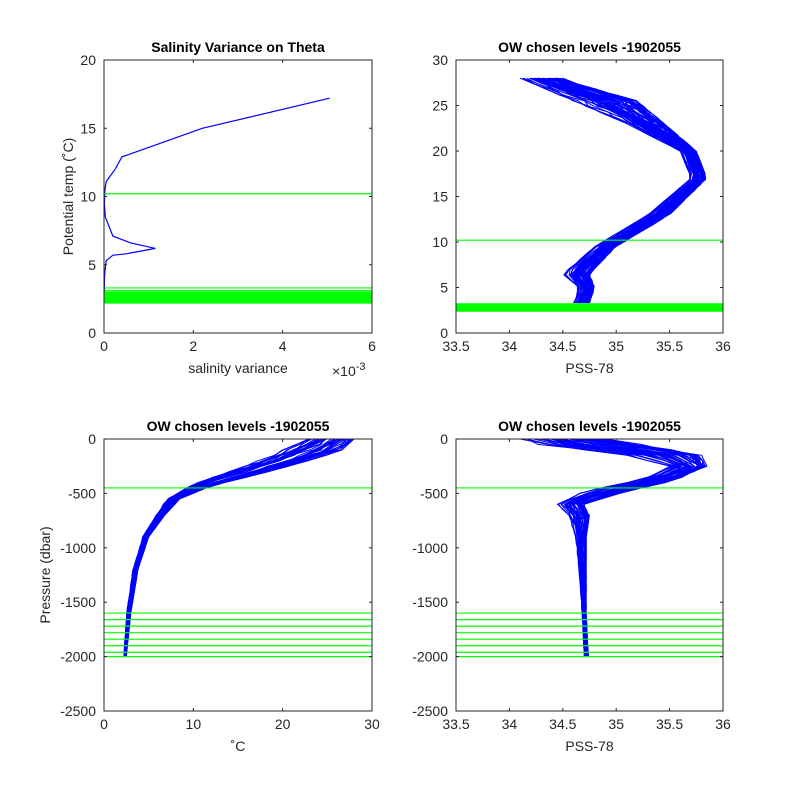 The width and height of the screenshot is (800, 800). Describe the element at coordinates (238, 746) in the screenshot. I see `x-axis-label: ˚C` at that location.